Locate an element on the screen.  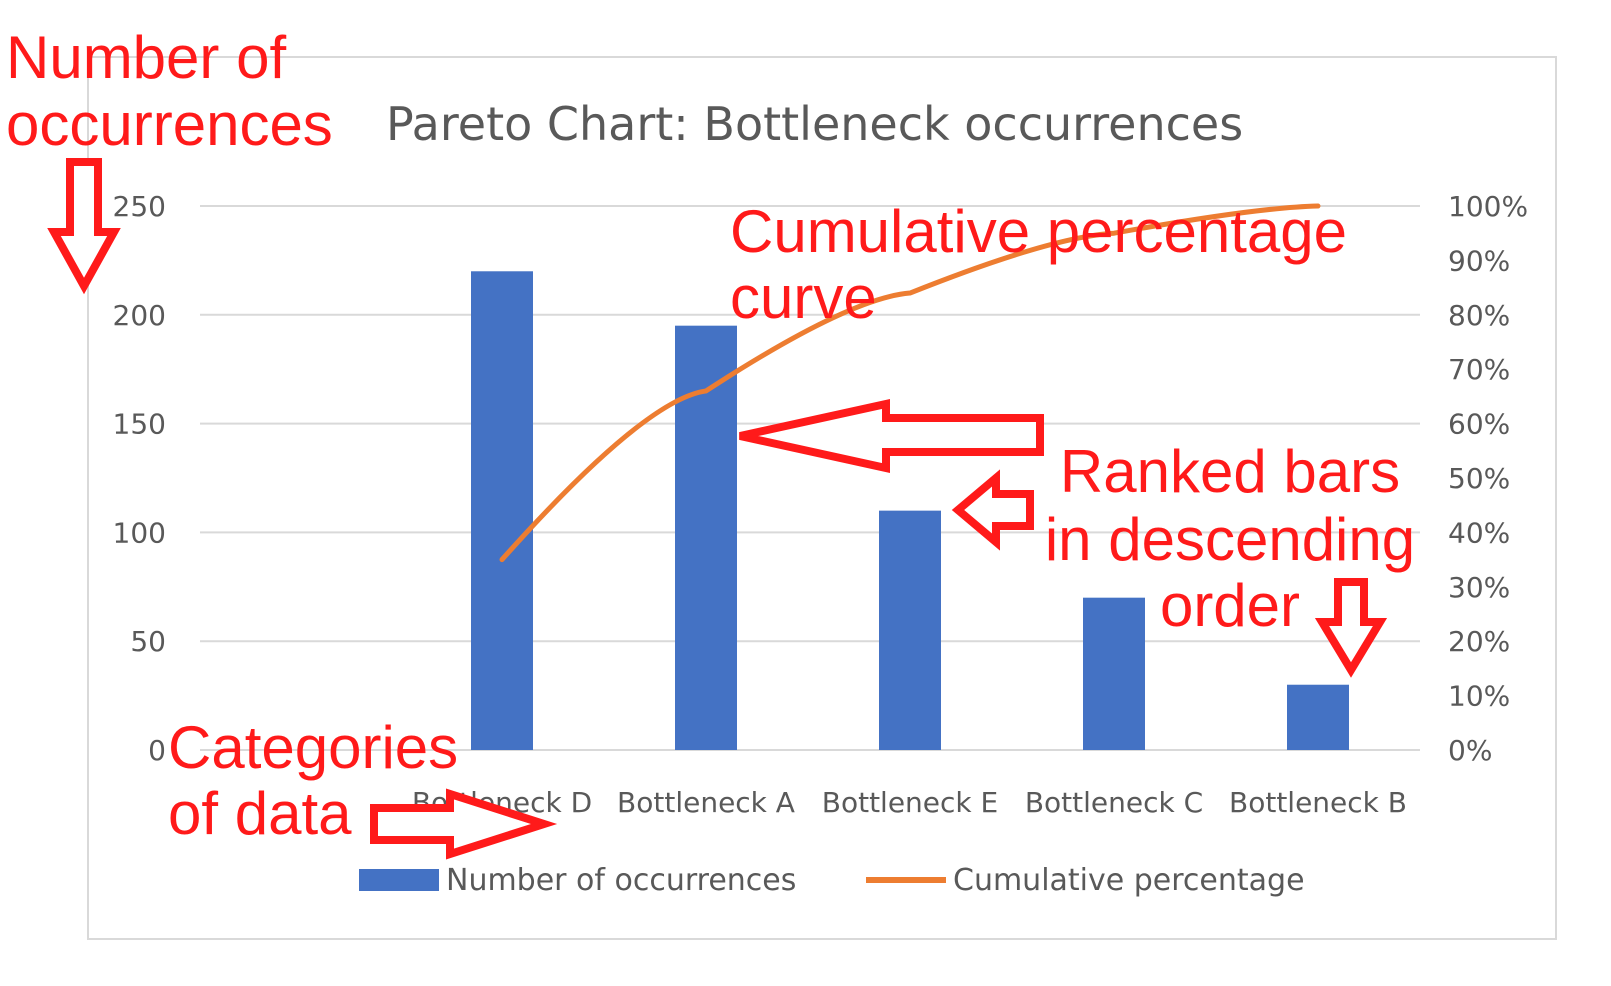
left-tick-label: 250 is located at coordinates (139, 206).